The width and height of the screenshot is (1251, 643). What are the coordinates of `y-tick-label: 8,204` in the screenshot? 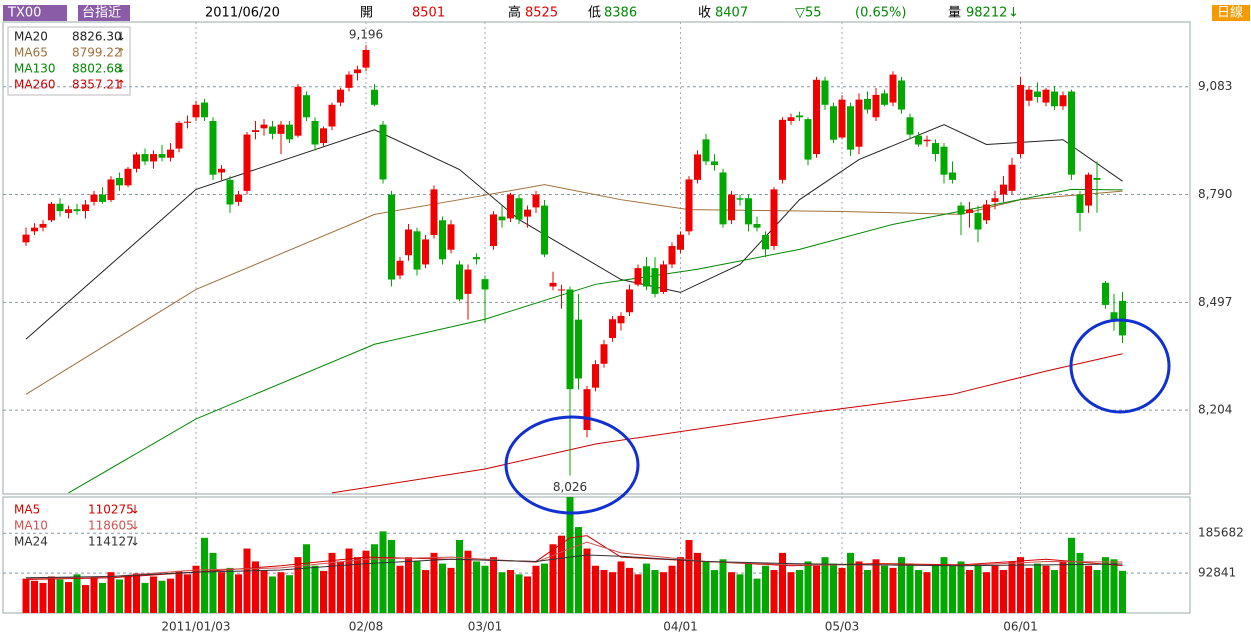 It's located at (1215, 410).